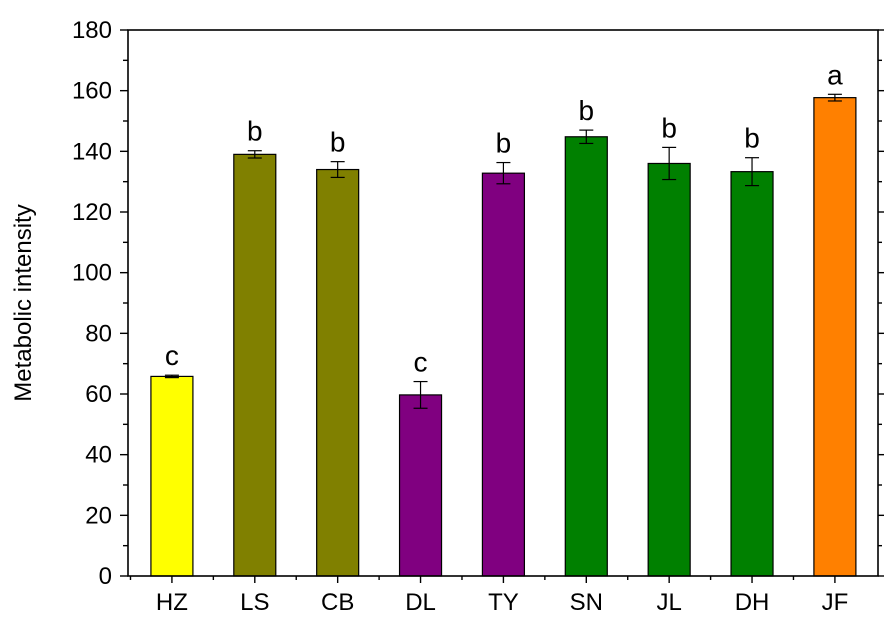 The width and height of the screenshot is (895, 639). I want to click on significance-label-jf: a, so click(835, 74).